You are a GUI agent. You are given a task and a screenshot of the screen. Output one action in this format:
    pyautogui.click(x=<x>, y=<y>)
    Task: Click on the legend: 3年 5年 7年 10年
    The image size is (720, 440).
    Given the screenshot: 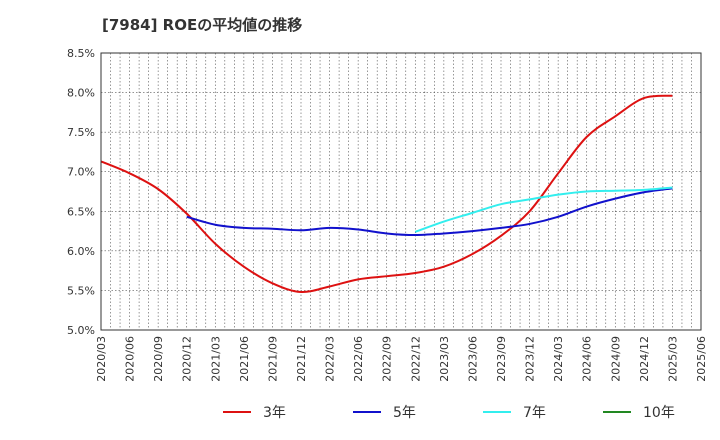 What is the action you would take?
    pyautogui.click(x=449, y=413)
    